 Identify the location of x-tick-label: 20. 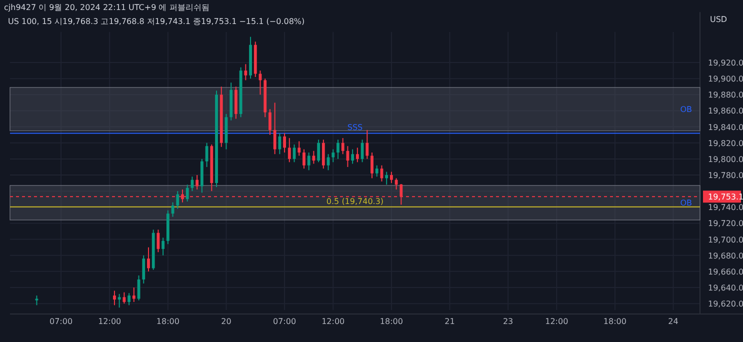
(226, 321).